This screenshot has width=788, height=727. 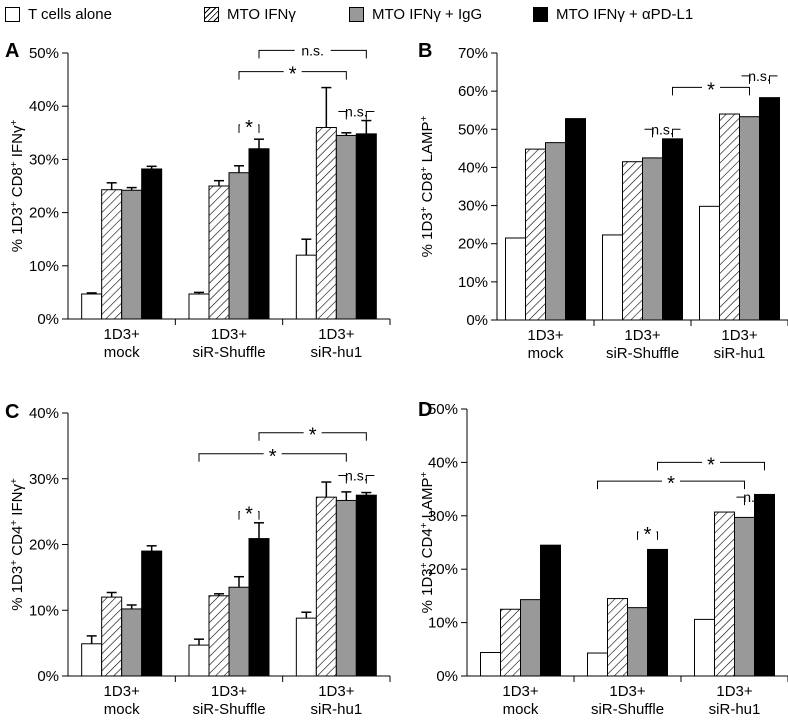 I want to click on legend-item-mto-ifn-apdl1: MTO IFNγ + αPD-L1, so click(x=613, y=14).